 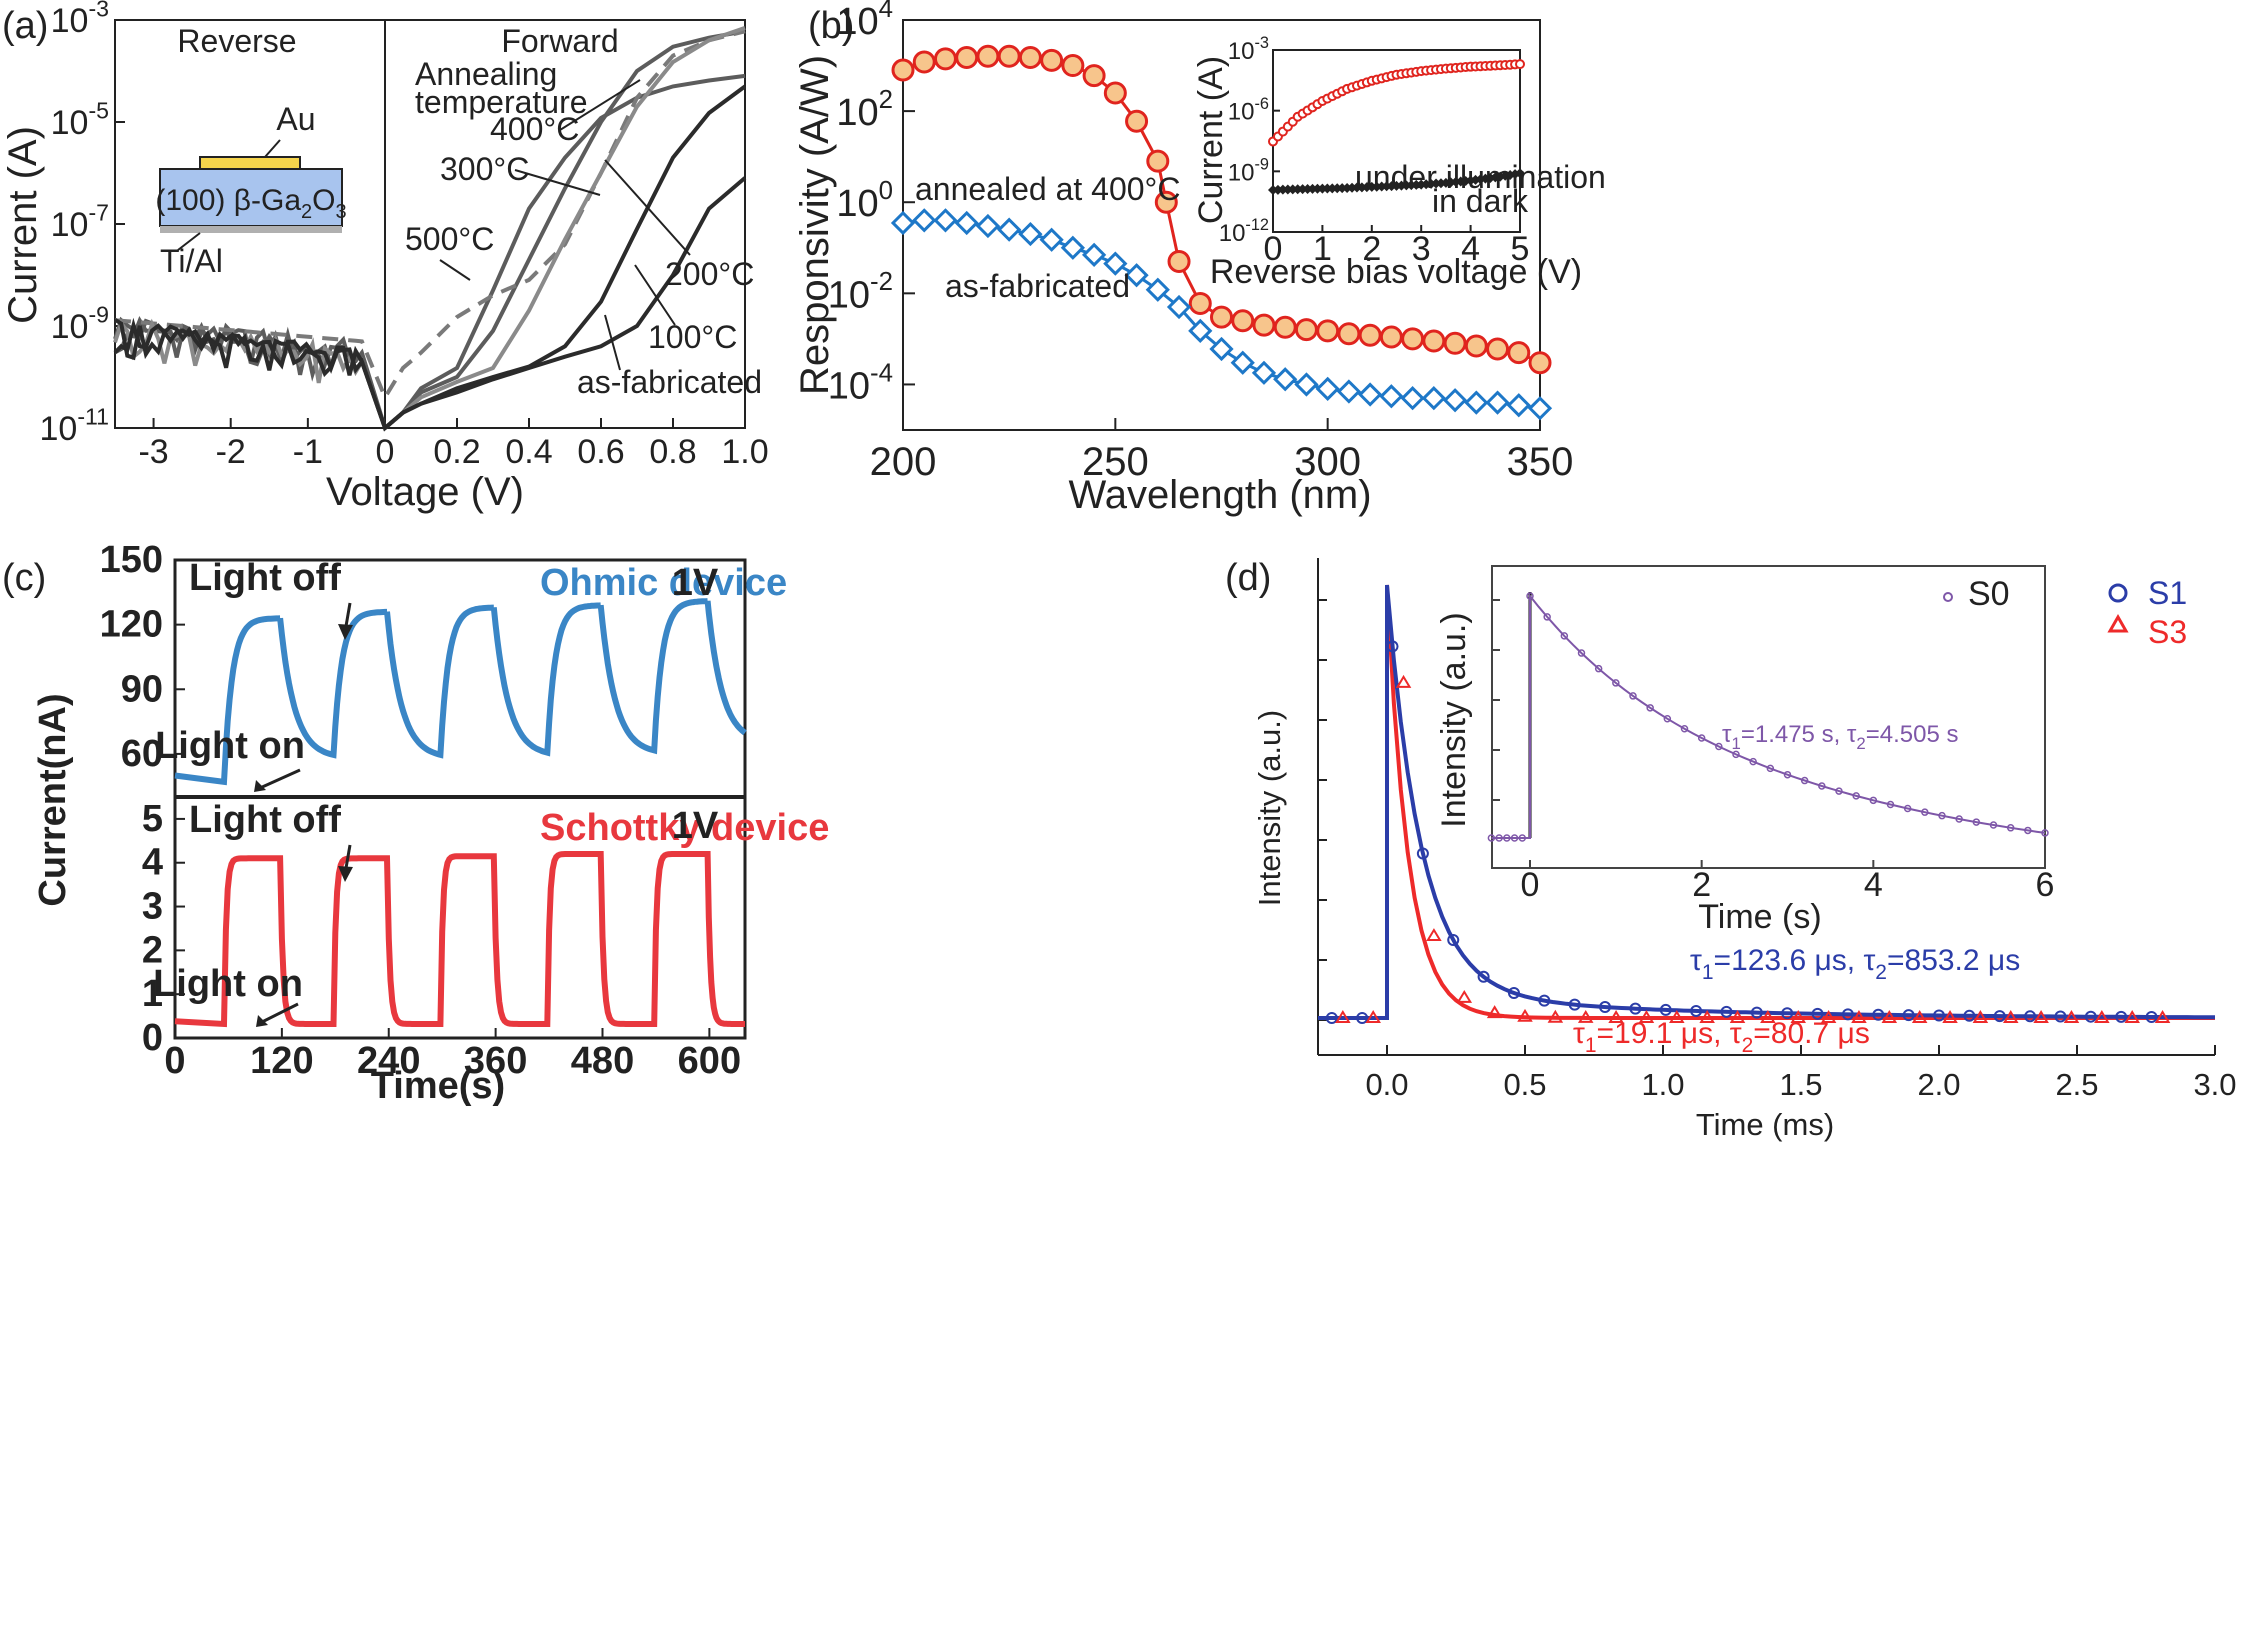 What do you see at coordinates (1273, 249) in the screenshot?
I see `inset-x-tick-label: 0` at bounding box center [1273, 249].